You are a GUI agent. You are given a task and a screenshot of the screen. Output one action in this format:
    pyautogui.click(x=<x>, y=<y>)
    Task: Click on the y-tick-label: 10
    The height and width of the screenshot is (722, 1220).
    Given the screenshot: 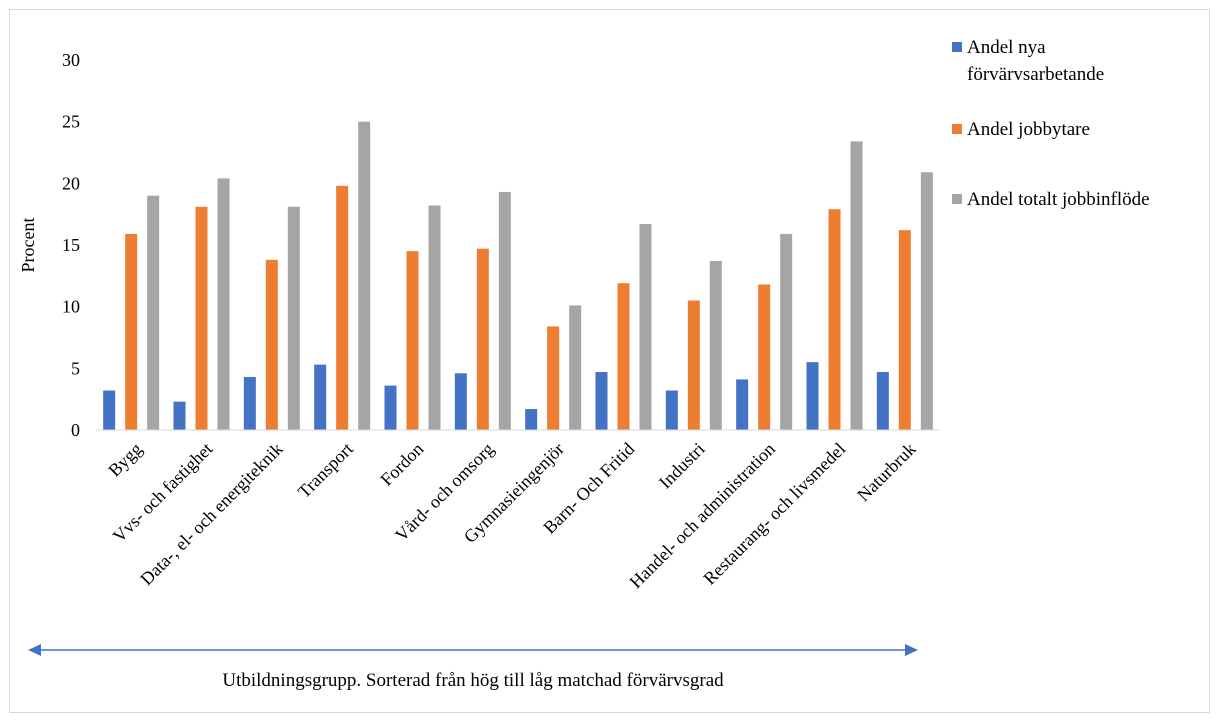 What is the action you would take?
    pyautogui.click(x=71, y=307)
    